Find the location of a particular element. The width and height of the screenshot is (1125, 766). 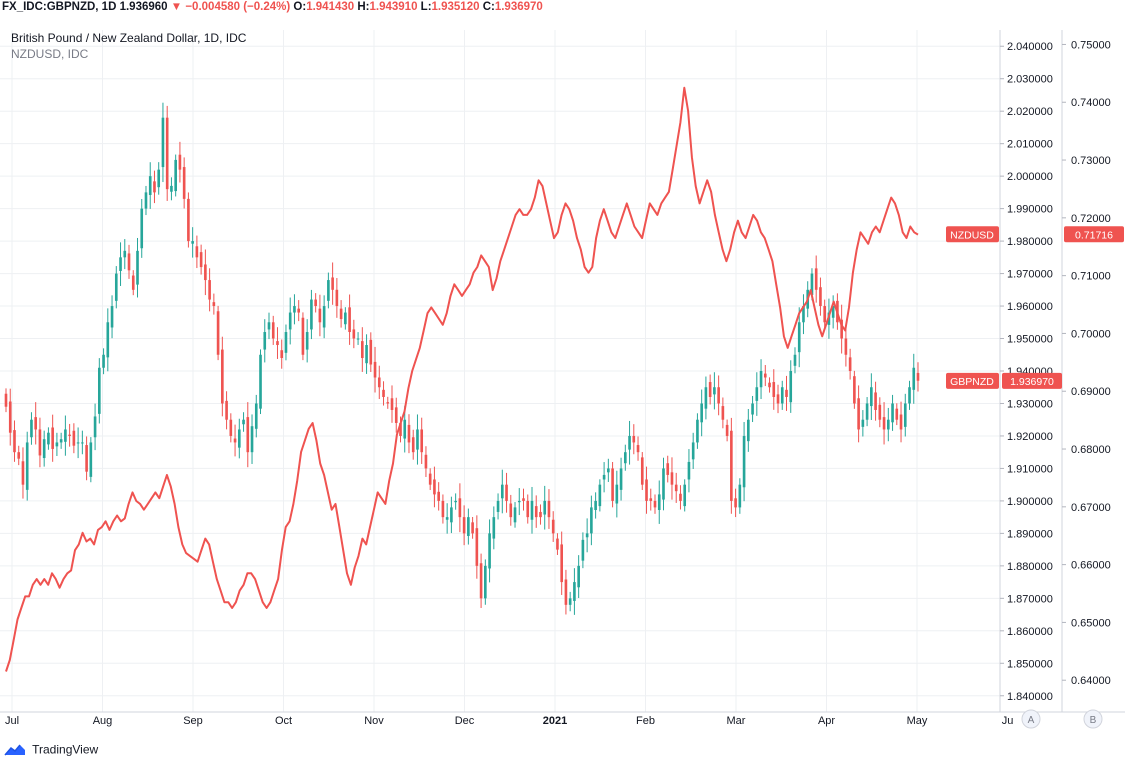

axis-a-button-label: A is located at coordinates (1031, 720).